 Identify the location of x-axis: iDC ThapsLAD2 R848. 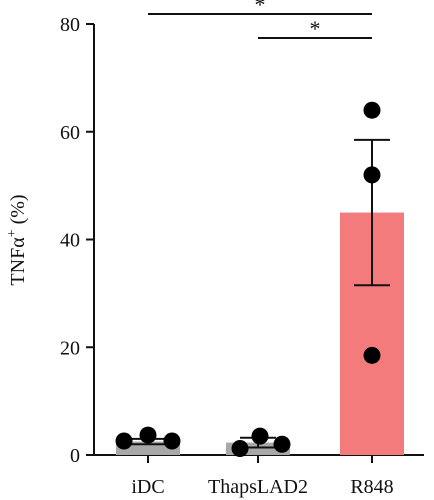
(259, 476).